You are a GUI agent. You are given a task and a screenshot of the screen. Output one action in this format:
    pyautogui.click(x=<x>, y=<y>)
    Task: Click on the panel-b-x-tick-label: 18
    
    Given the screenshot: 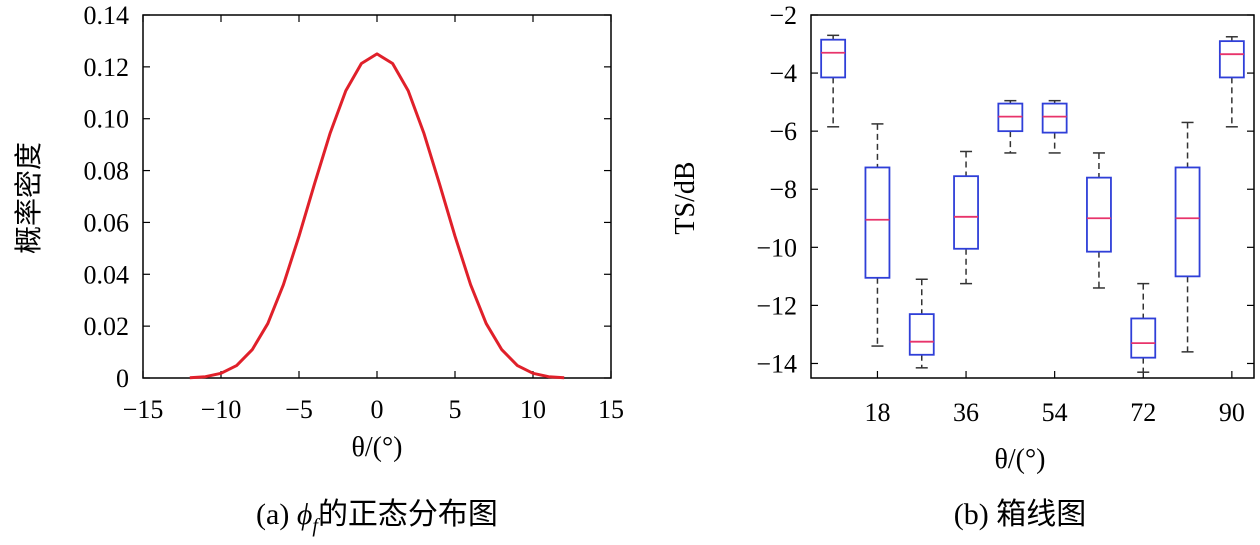 What is the action you would take?
    pyautogui.click(x=877, y=412)
    